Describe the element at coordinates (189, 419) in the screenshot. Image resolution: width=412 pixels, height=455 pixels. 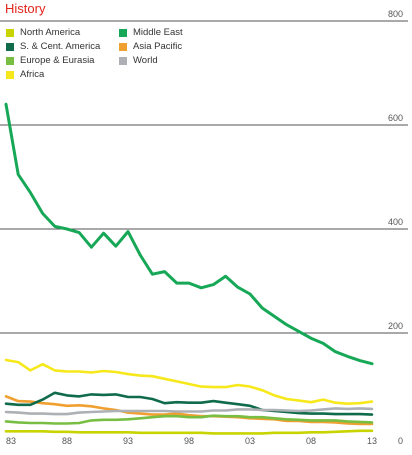
I see `series-line-europe-eurasia` at that location.